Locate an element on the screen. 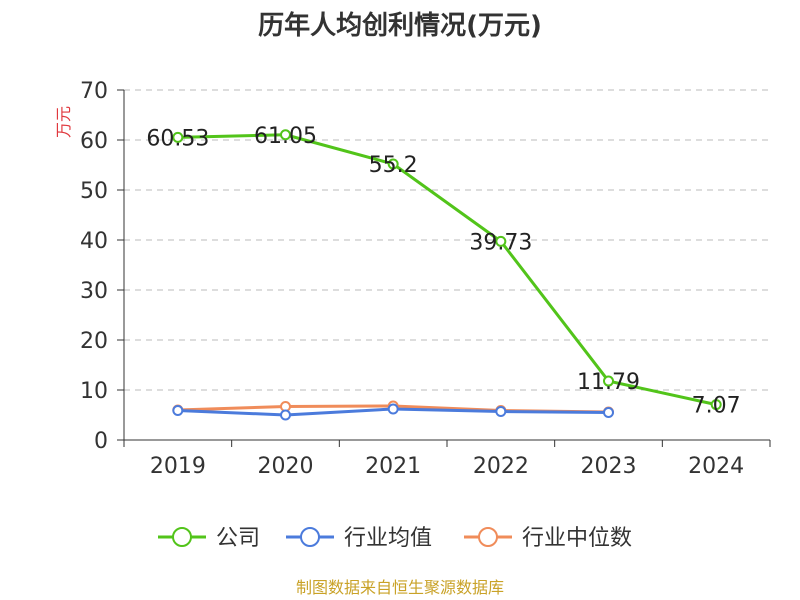 The image size is (800, 600). x-tick-label: 2019 is located at coordinates (178, 466).